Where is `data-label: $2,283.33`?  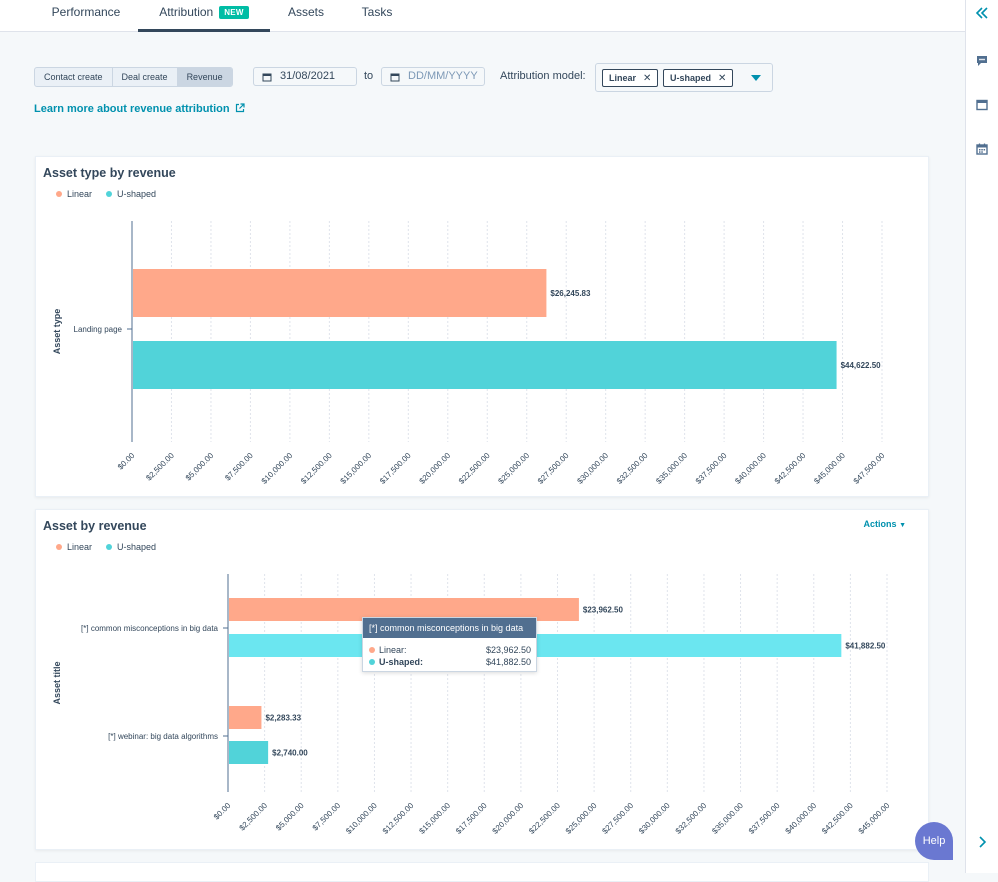
data-label: $2,283.33 is located at coordinates (283, 718).